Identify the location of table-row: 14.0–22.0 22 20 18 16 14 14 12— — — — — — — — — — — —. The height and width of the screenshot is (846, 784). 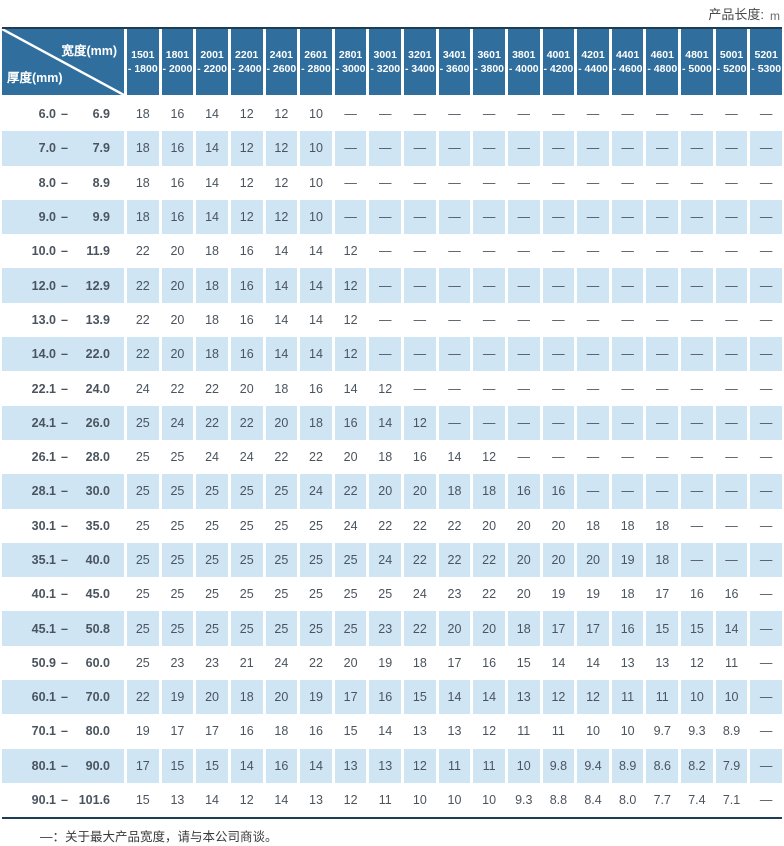
(392, 354).